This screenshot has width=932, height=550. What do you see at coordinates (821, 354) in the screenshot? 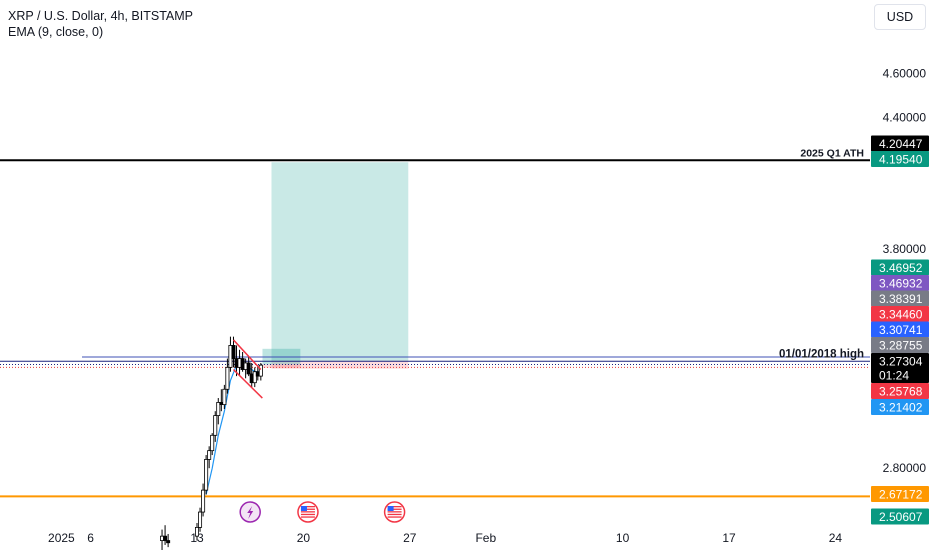
I see `high-2018-label: 01/01/2018 high` at bounding box center [821, 354].